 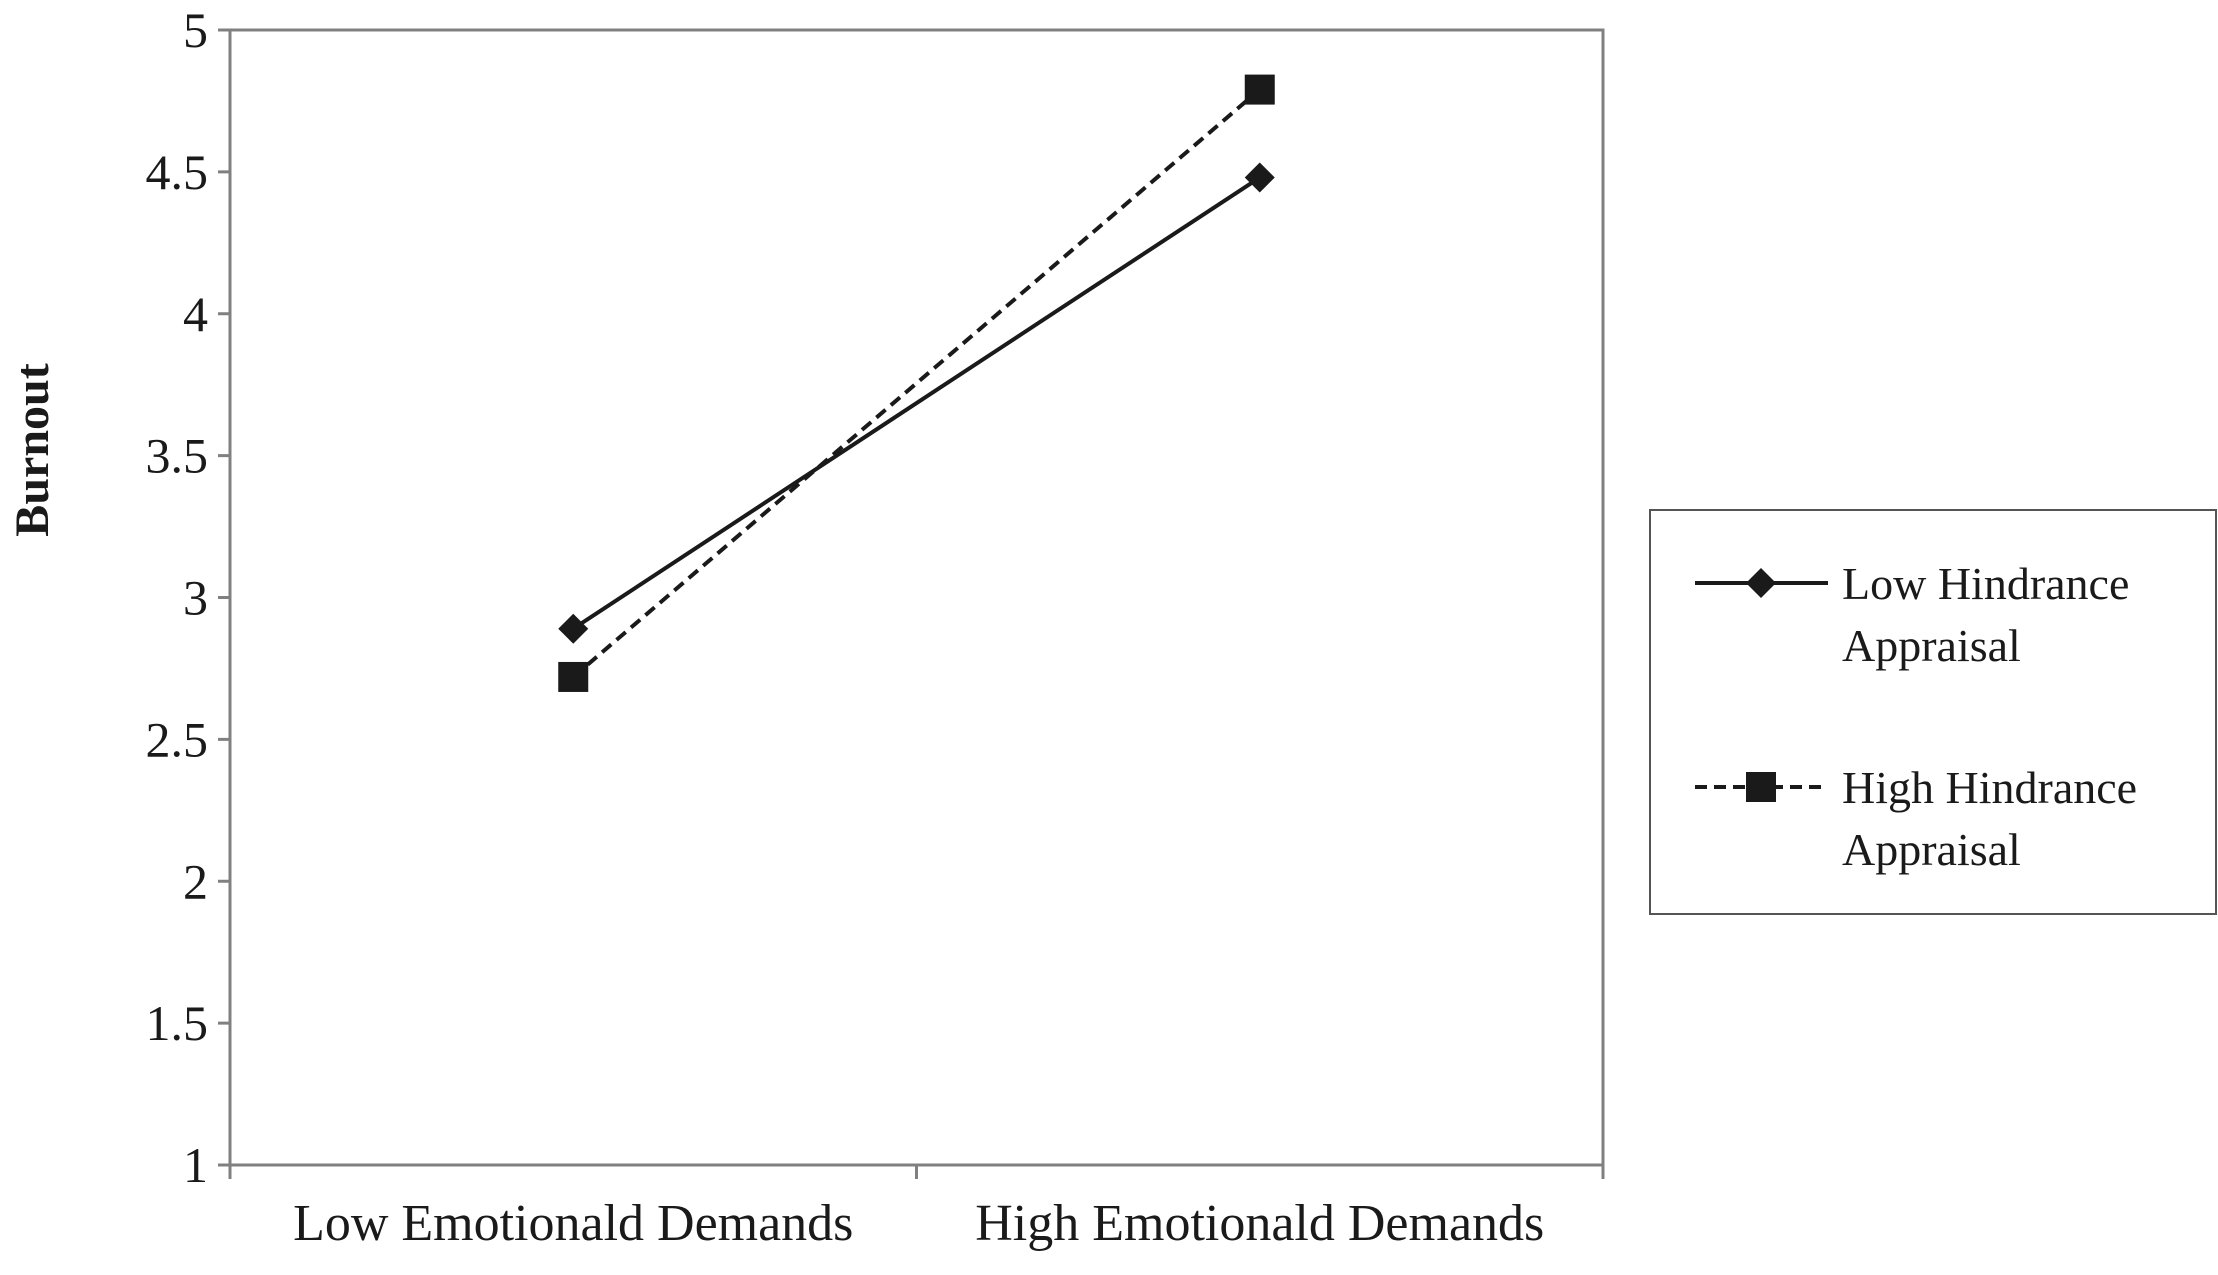 I want to click on x-category-label: High Emotionald Demands, so click(x=1259, y=1223).